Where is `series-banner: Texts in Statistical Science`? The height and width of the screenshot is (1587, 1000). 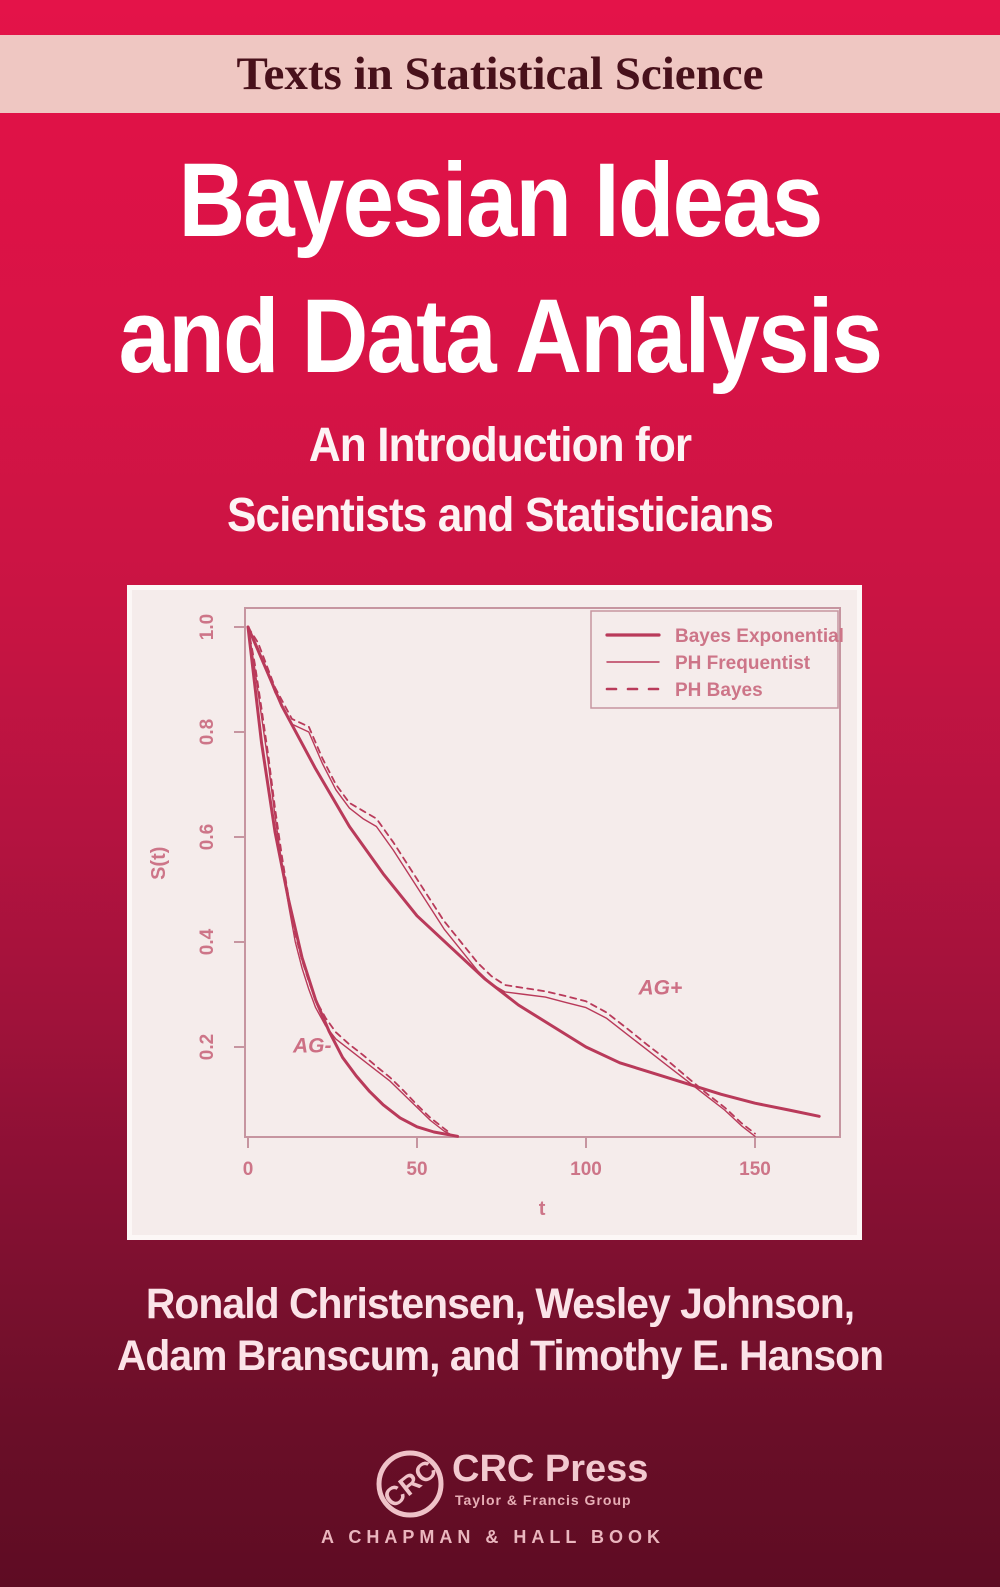
series-banner: Texts in Statistical Science is located at coordinates (500, 74).